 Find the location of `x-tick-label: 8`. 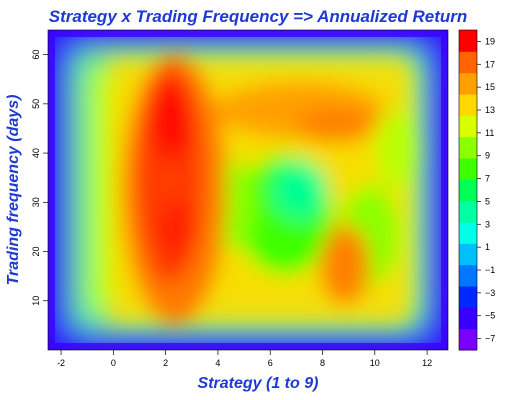

x-tick-label: 8 is located at coordinates (322, 363).